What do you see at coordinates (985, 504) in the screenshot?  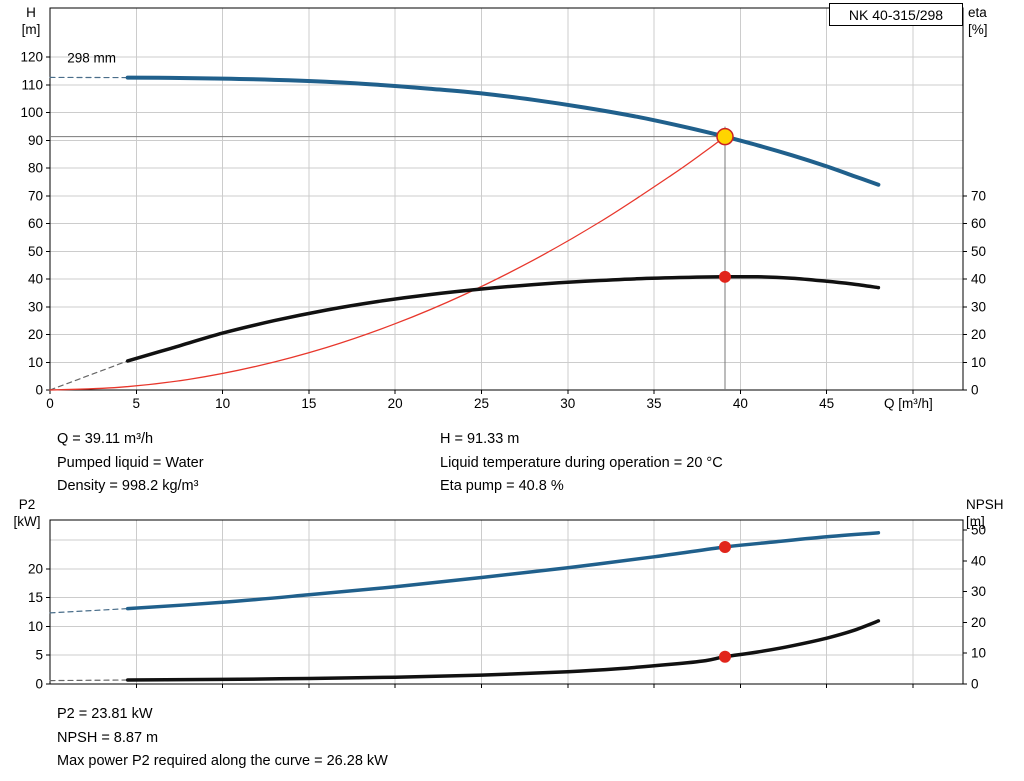 I see `npsh-axis-title-symbol: NPSH` at bounding box center [985, 504].